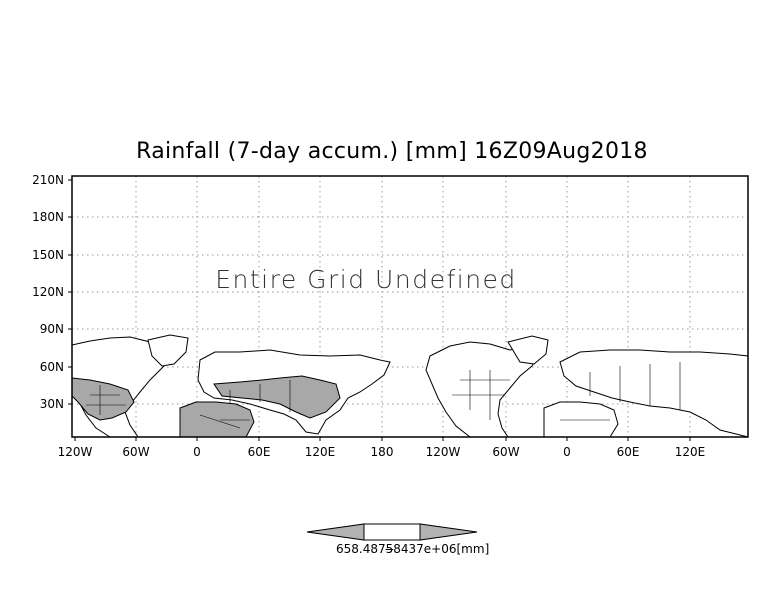 This screenshot has width=784, height=612. I want to click on lat-tick-120n: 120N, so click(48, 292).